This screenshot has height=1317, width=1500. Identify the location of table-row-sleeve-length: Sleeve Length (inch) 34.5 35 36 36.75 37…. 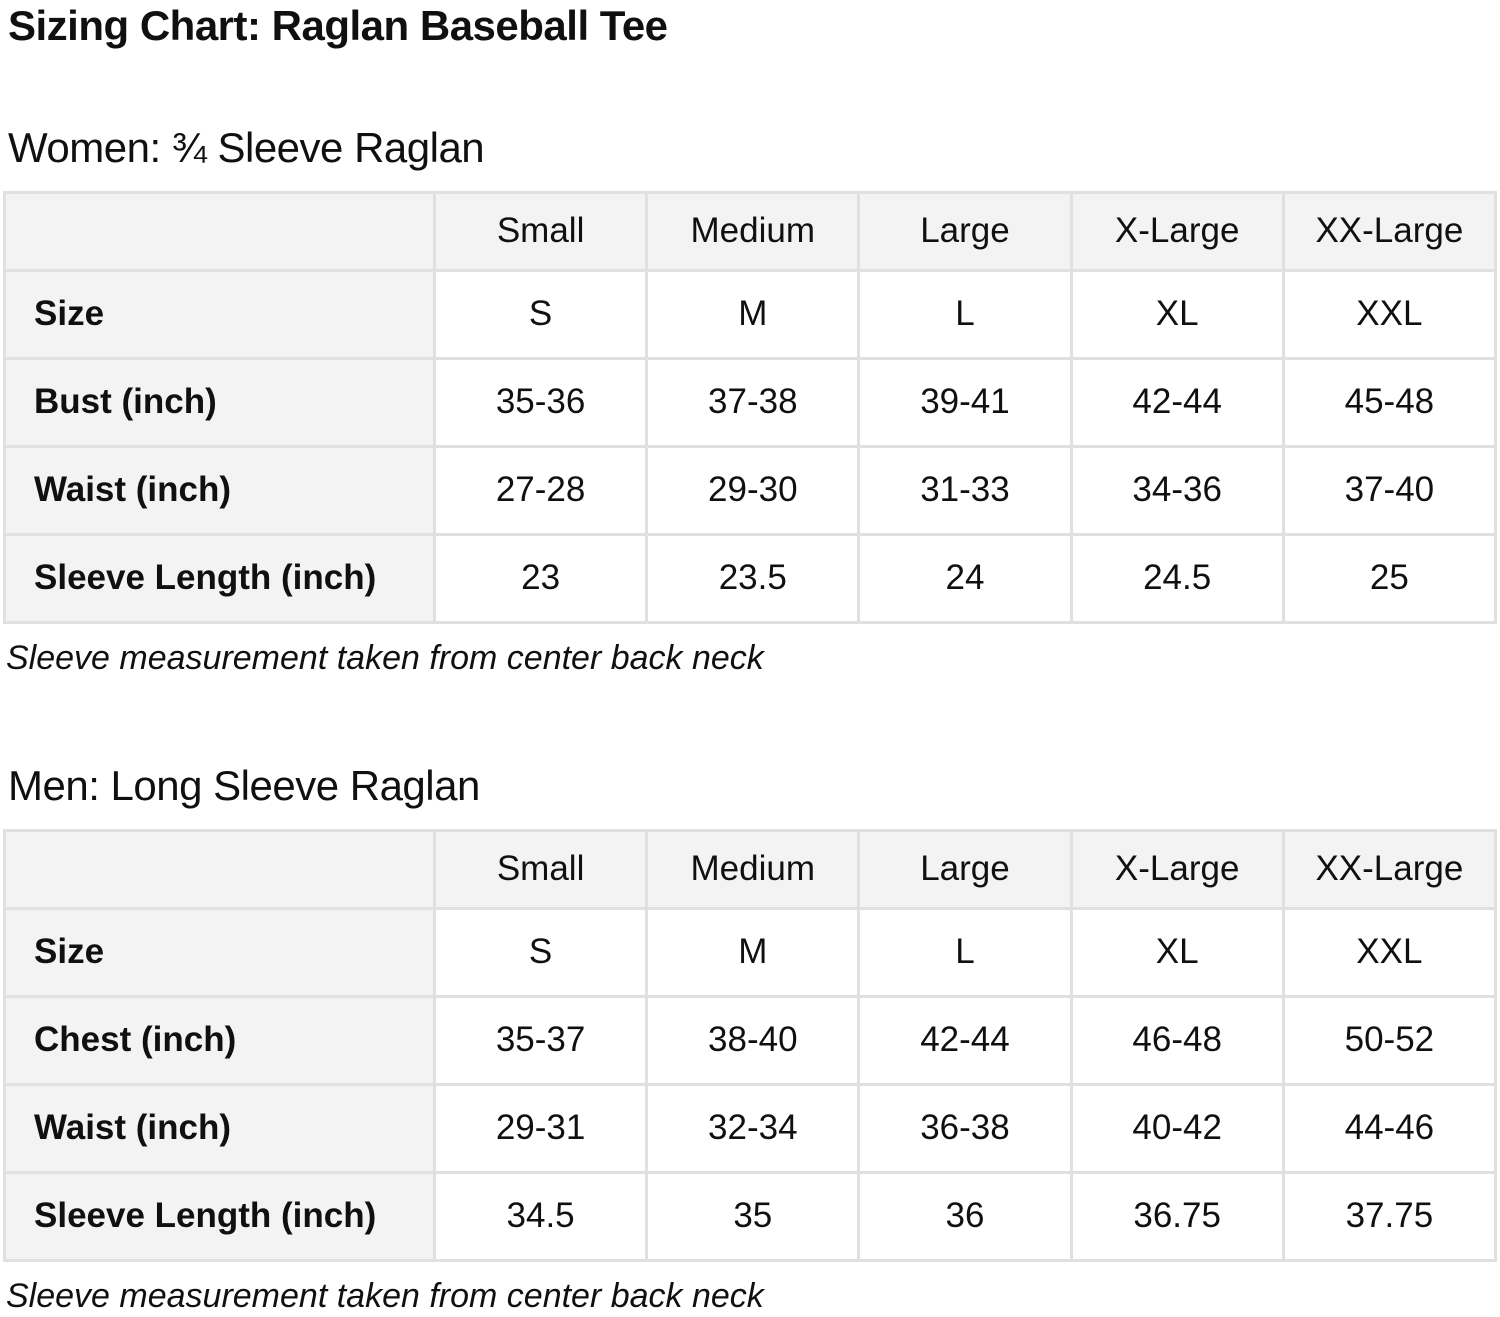
(750, 1216).